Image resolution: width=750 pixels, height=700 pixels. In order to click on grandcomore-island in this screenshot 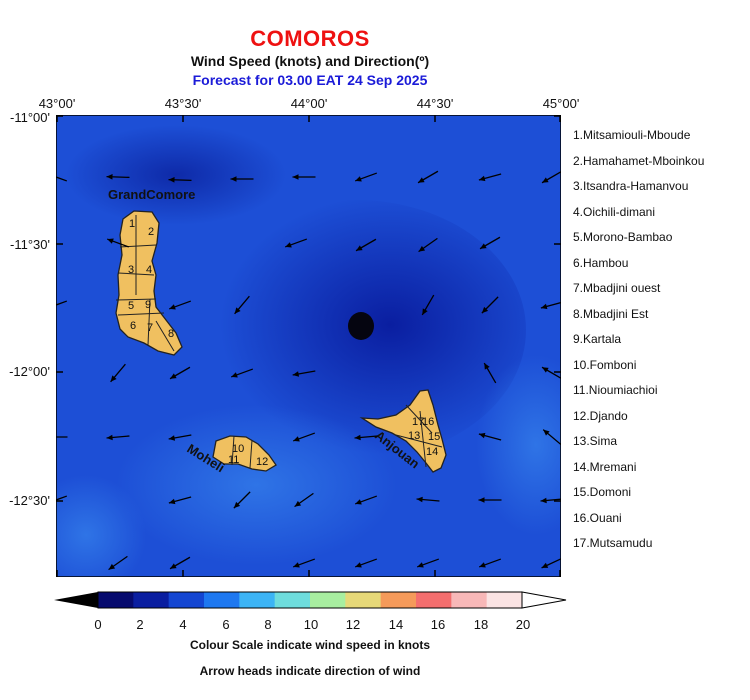, I will do `click(149, 283)`.